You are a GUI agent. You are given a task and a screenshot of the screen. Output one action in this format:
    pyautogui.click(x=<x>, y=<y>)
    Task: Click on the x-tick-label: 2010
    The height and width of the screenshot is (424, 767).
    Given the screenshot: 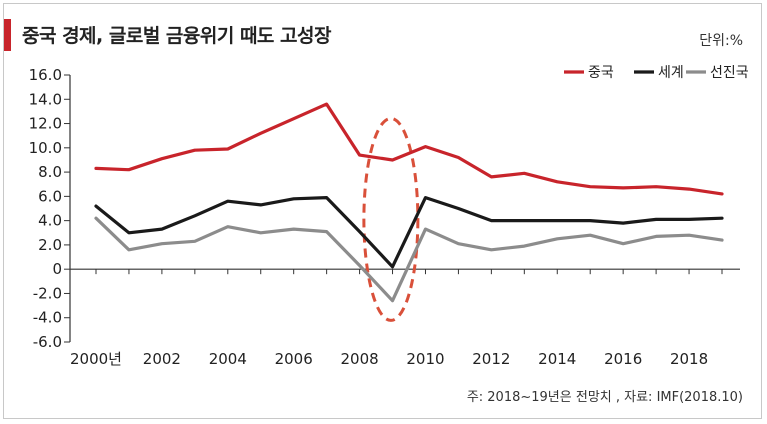 What is the action you would take?
    pyautogui.click(x=425, y=359)
    